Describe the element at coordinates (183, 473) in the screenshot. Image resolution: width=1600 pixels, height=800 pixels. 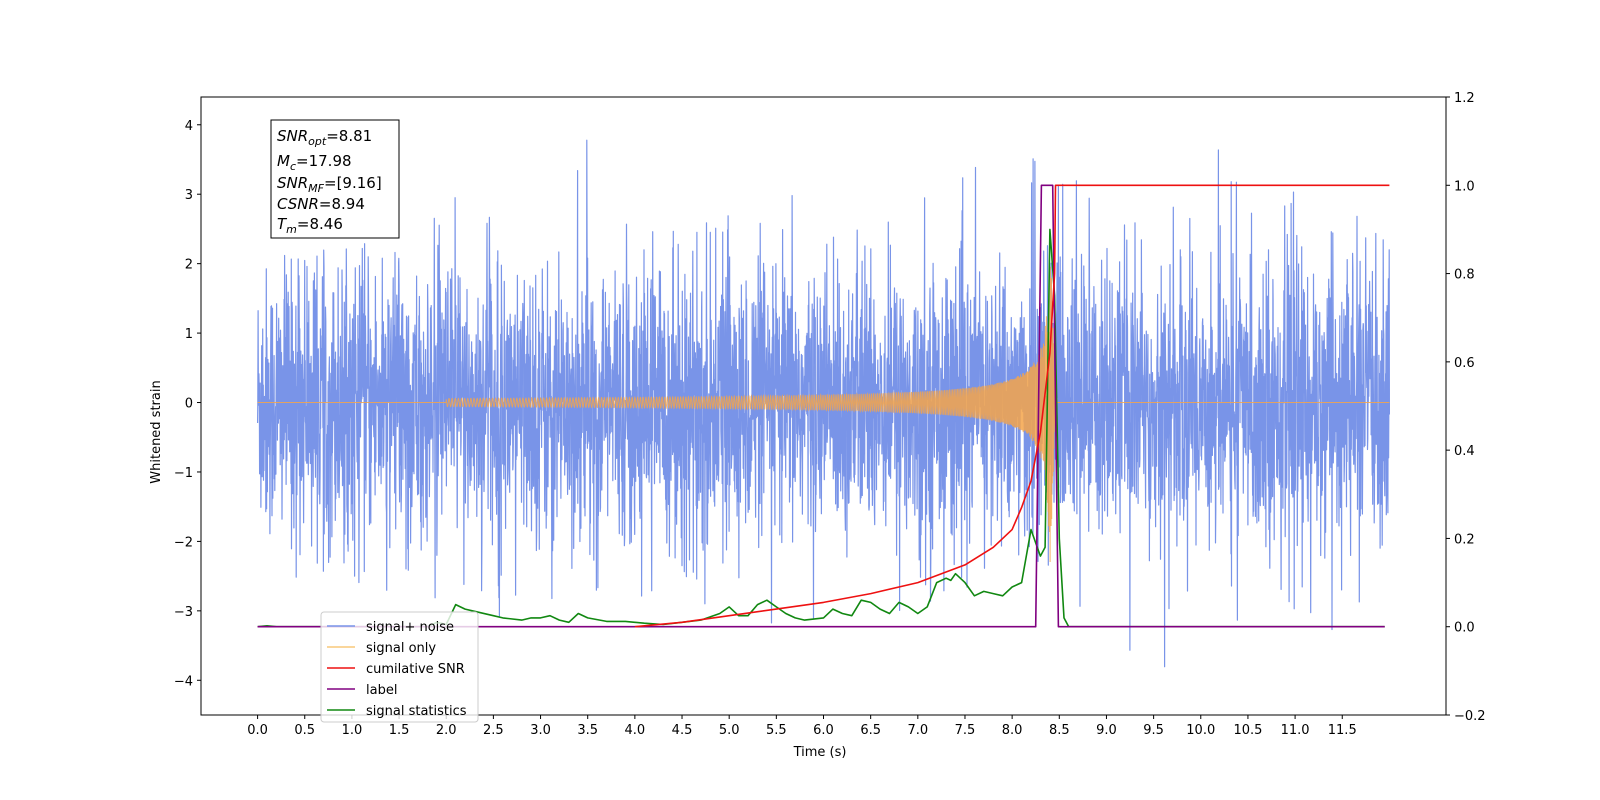
I see `y-tick-label: −1` at that location.